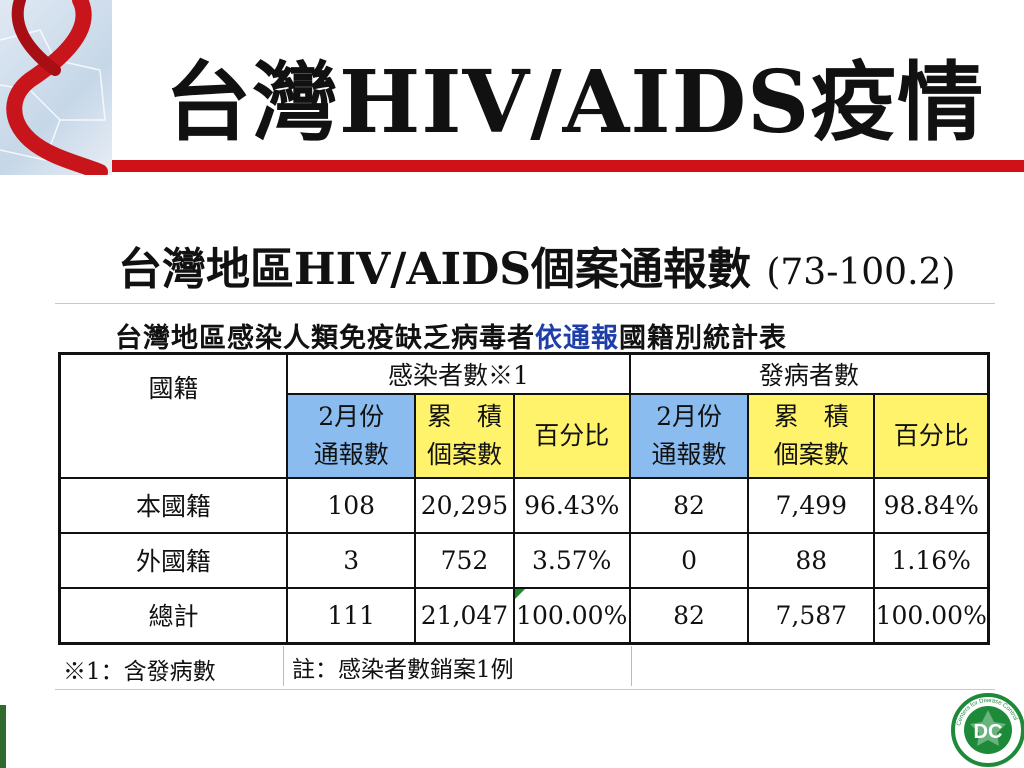 Image resolution: width=1024 pixels, height=768 pixels. I want to click on table-row-total: 總計 111 21,047 100.00% 82 7,587 100.00%, so click(524, 615).